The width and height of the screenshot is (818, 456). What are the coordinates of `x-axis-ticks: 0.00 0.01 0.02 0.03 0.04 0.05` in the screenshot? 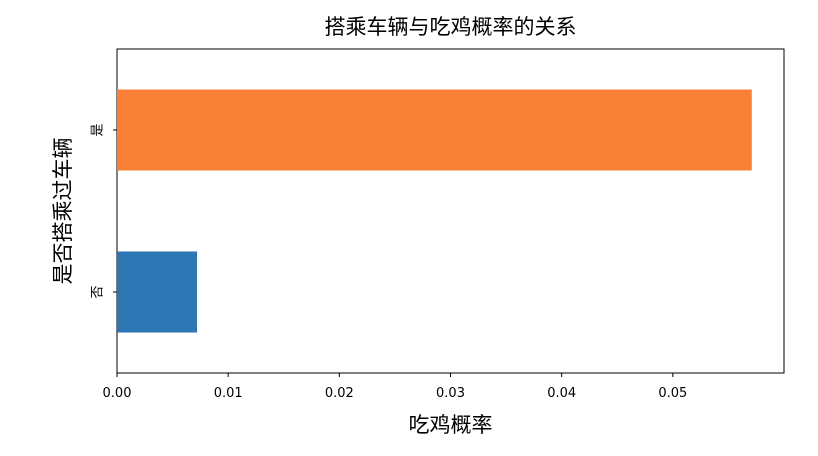 It's located at (395, 387).